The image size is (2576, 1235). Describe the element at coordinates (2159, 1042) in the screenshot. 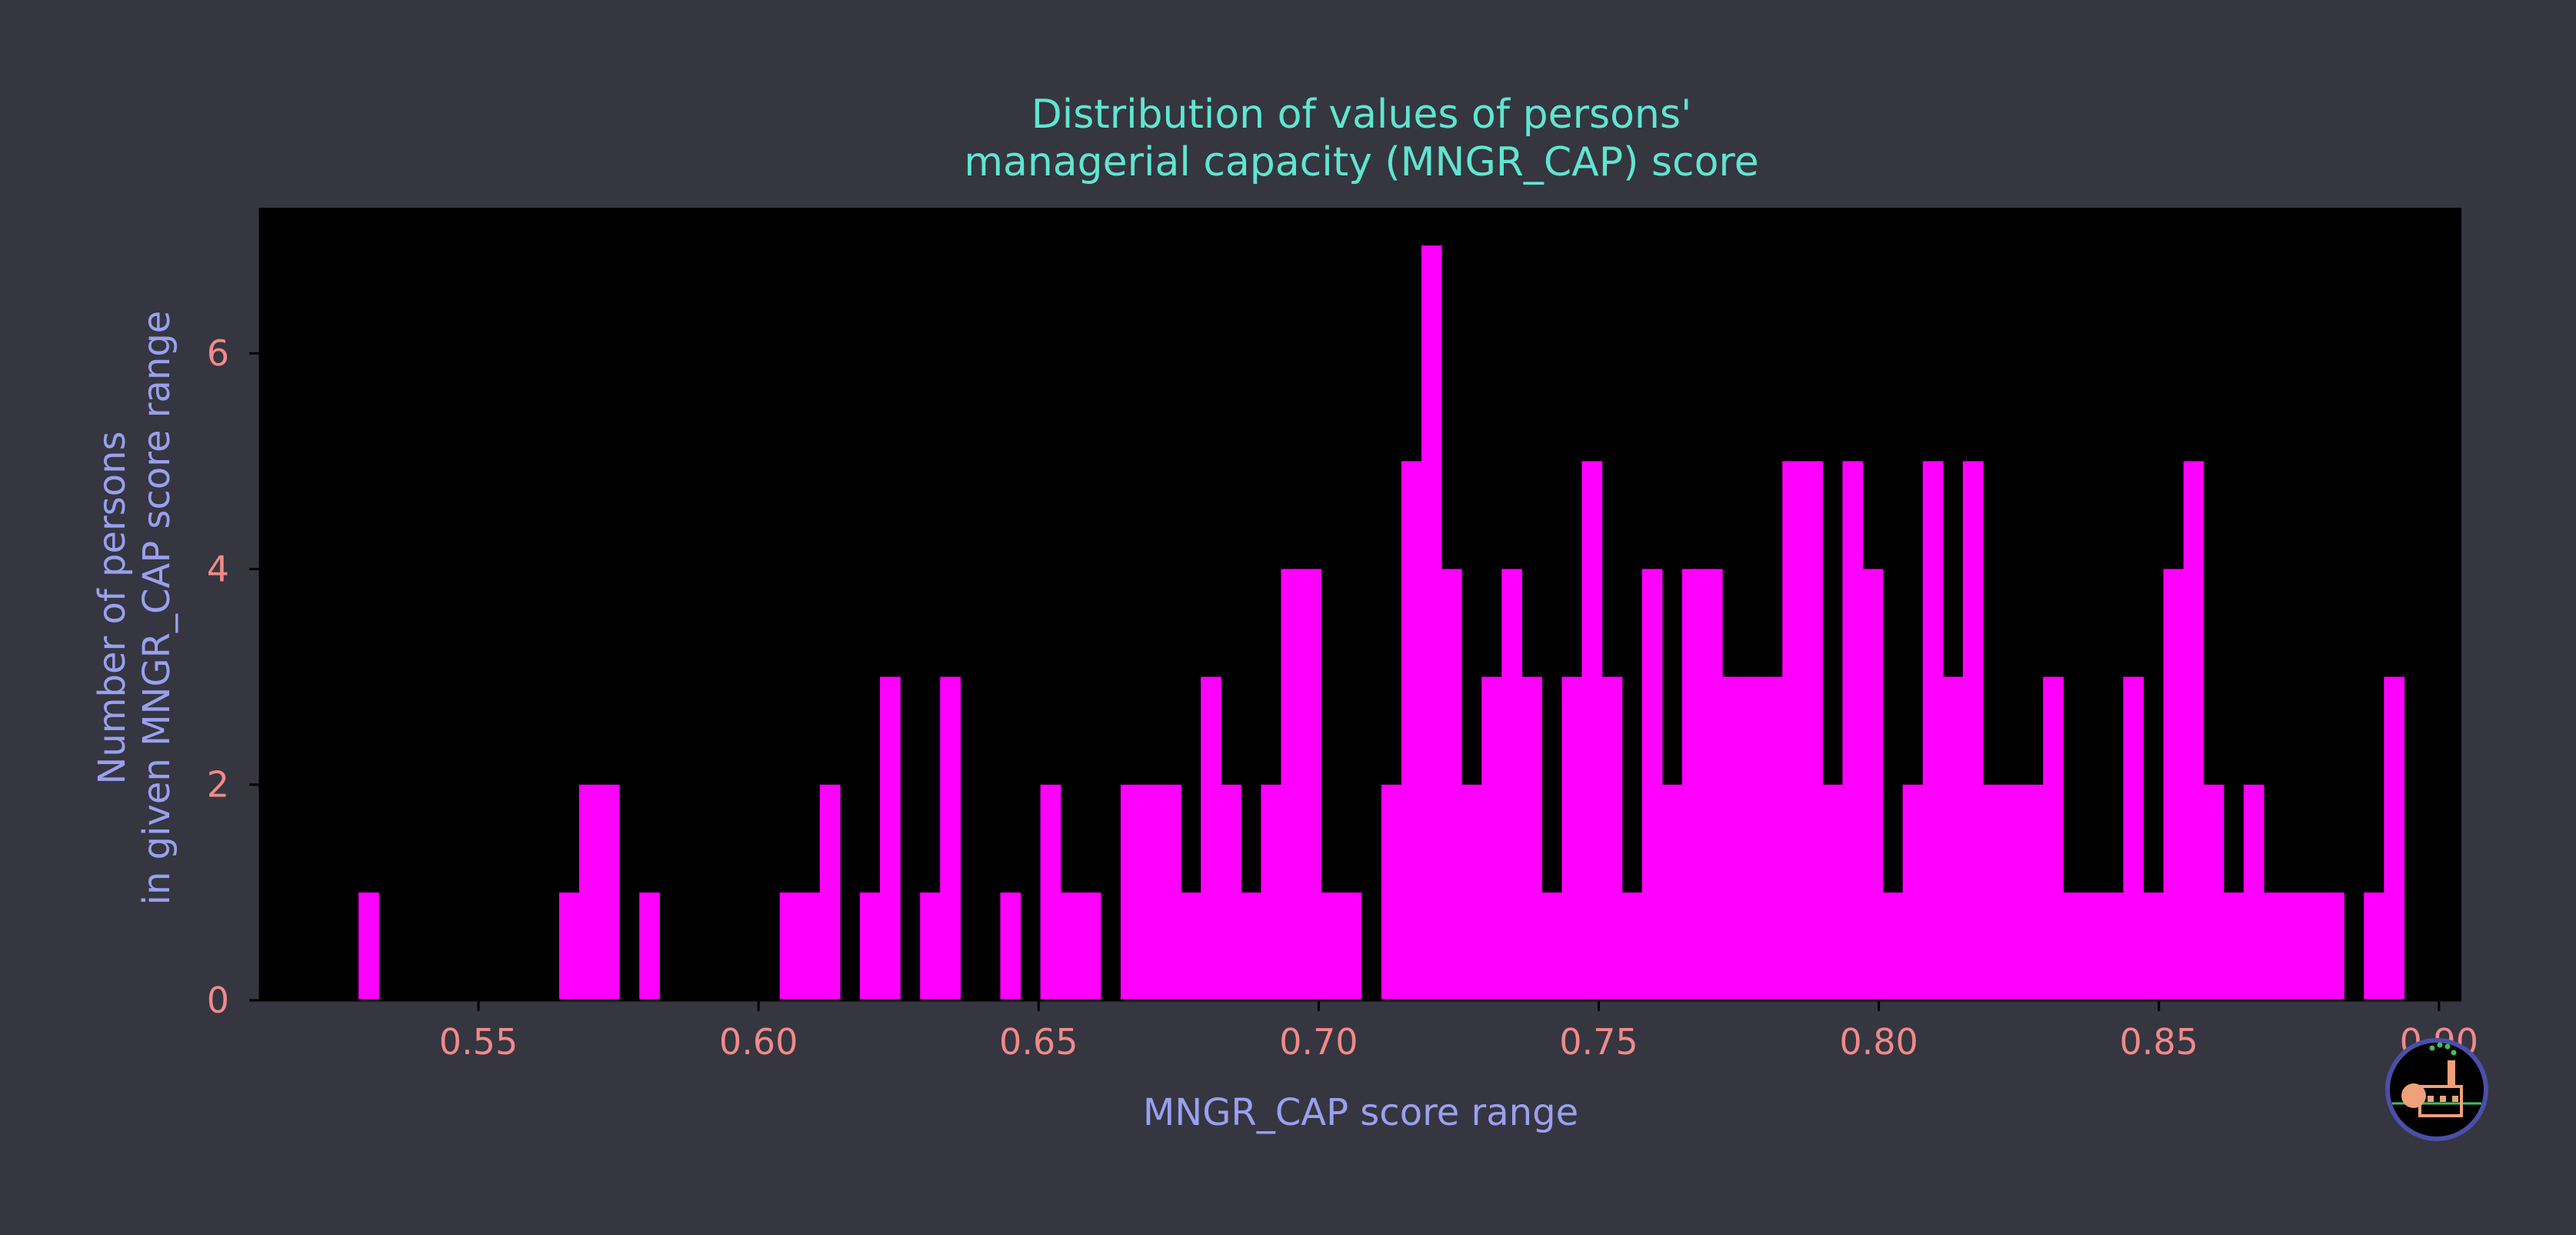

I see `x-tick-label: 0.85` at that location.